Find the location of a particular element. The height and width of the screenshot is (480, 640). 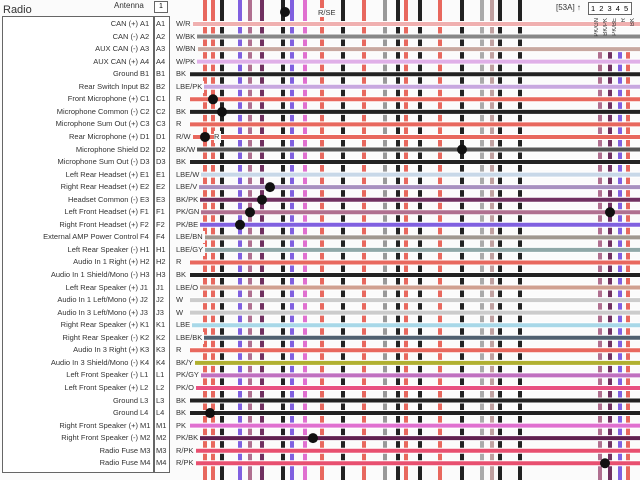

mating-pin-id: B1 is located at coordinates (161, 74).